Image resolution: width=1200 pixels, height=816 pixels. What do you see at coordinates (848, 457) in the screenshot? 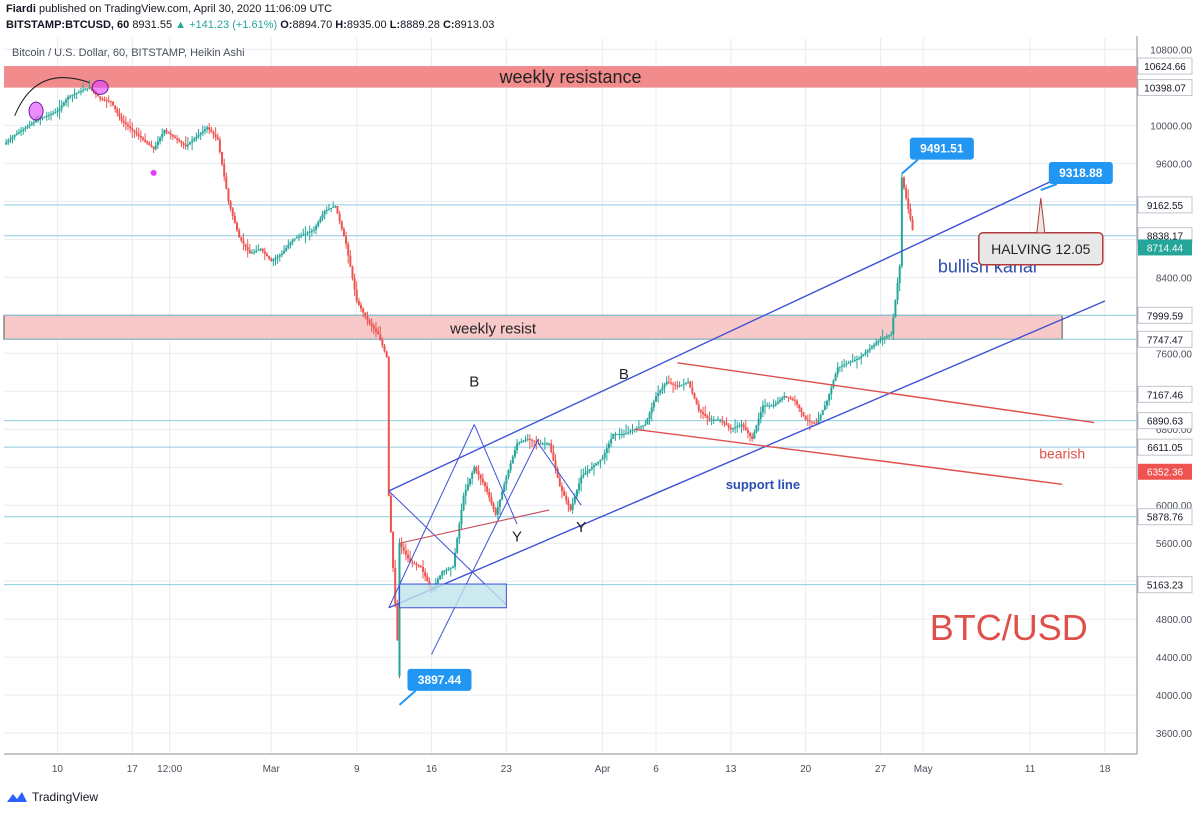
I see `bear-lower-trendline` at bounding box center [848, 457].